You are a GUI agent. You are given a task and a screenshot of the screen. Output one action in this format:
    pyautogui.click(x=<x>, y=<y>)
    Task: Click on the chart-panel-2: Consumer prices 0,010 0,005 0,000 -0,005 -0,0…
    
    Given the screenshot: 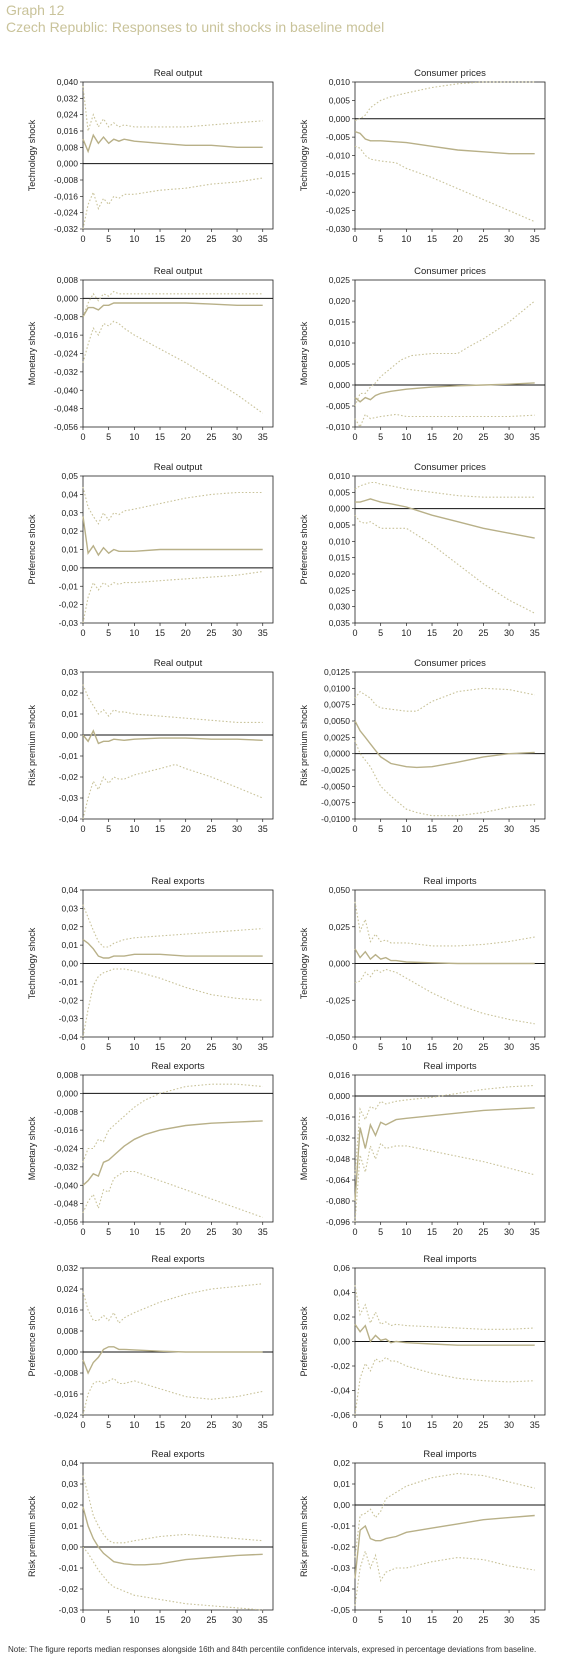 What is the action you would take?
    pyautogui.click(x=422, y=156)
    